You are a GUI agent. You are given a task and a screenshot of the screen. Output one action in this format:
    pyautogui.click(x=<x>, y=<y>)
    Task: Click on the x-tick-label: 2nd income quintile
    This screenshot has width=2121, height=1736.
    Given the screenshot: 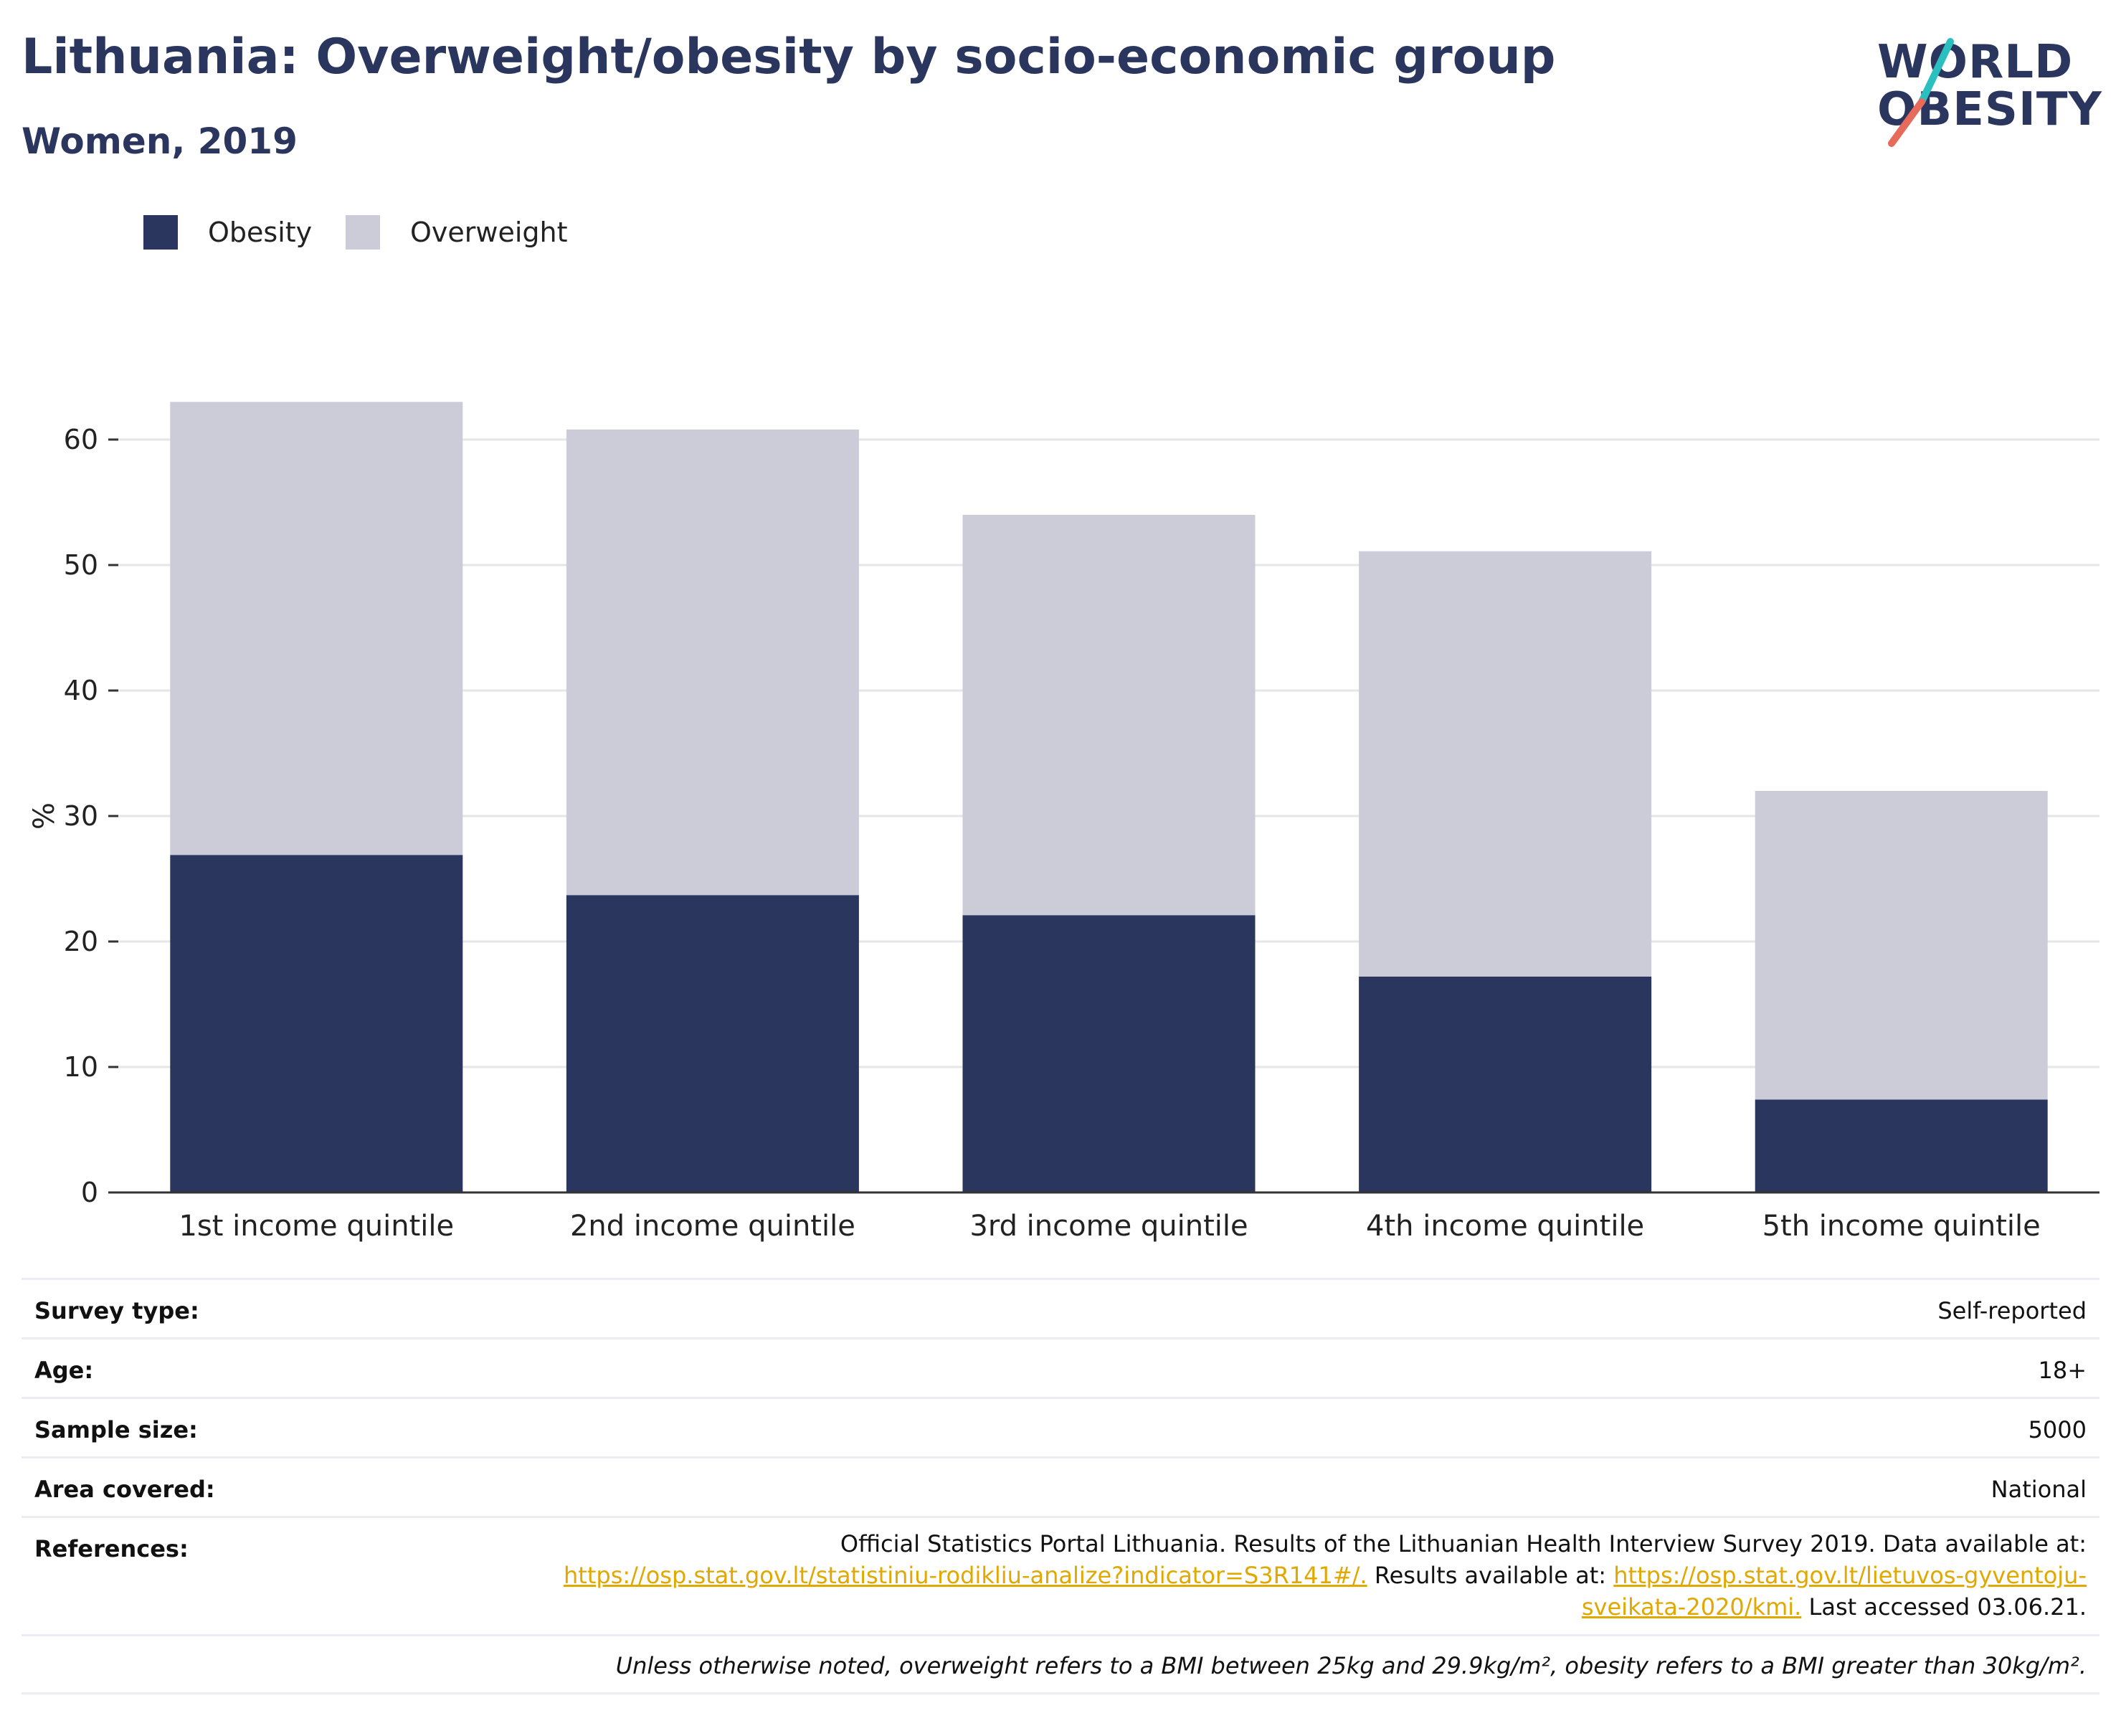 What is the action you would take?
    pyautogui.click(x=712, y=1227)
    